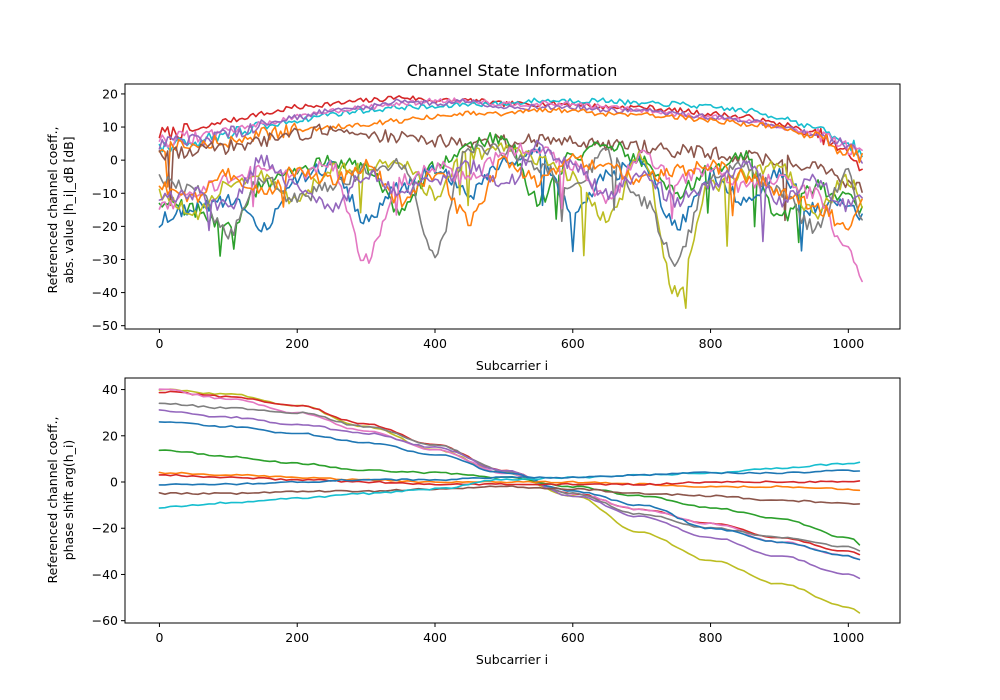 This screenshot has width=1000, height=700. Describe the element at coordinates (105, 193) in the screenshot. I see `y-tick-label: −10` at that location.